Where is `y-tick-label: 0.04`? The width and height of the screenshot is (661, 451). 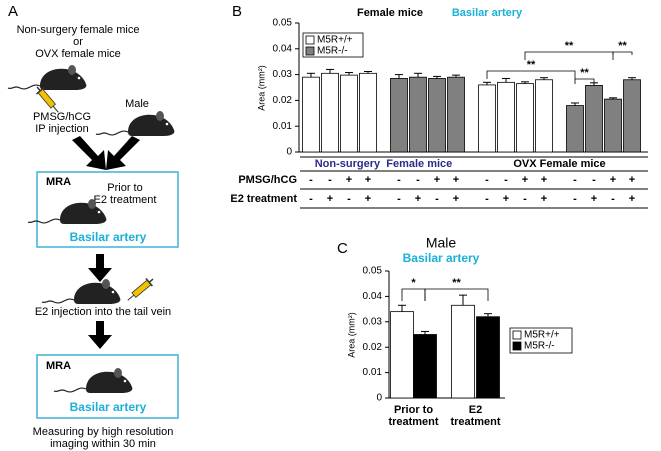
y-tick-label: 0.04 is located at coordinates (373, 296).